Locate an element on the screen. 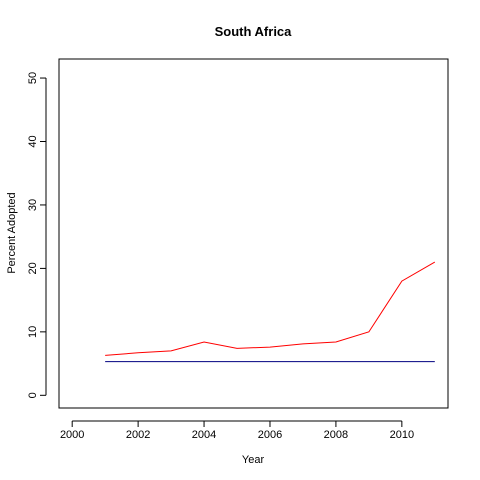 Image resolution: width=480 pixels, height=480 pixels. series-layer is located at coordinates (270, 312).